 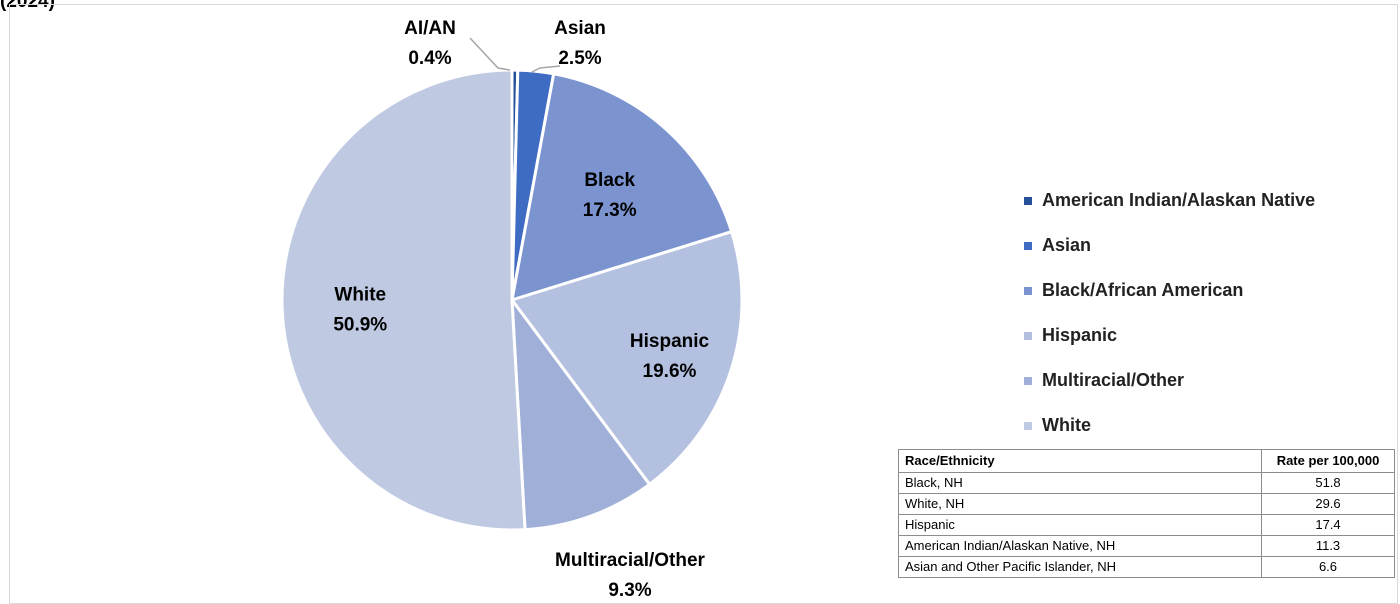 I want to click on cell-race: Black, NH, so click(x=1080, y=483).